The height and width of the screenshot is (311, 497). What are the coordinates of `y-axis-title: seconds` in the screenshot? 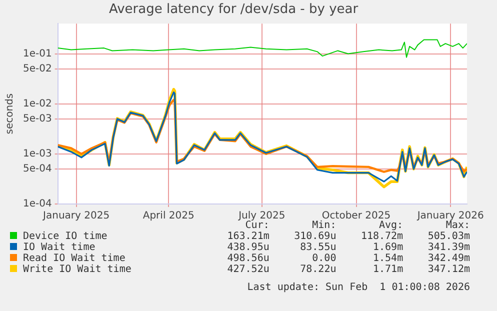 It's located at (10, 113).